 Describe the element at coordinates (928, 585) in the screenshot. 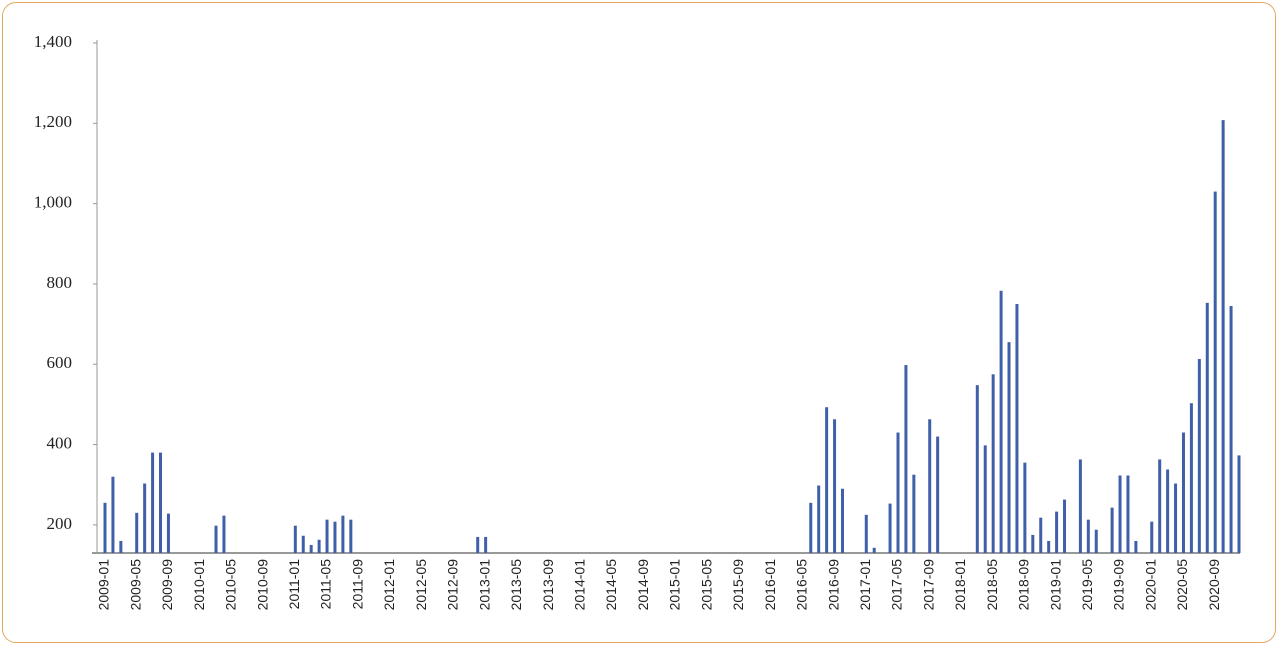

I see `x-tick-label: 2017-09` at that location.